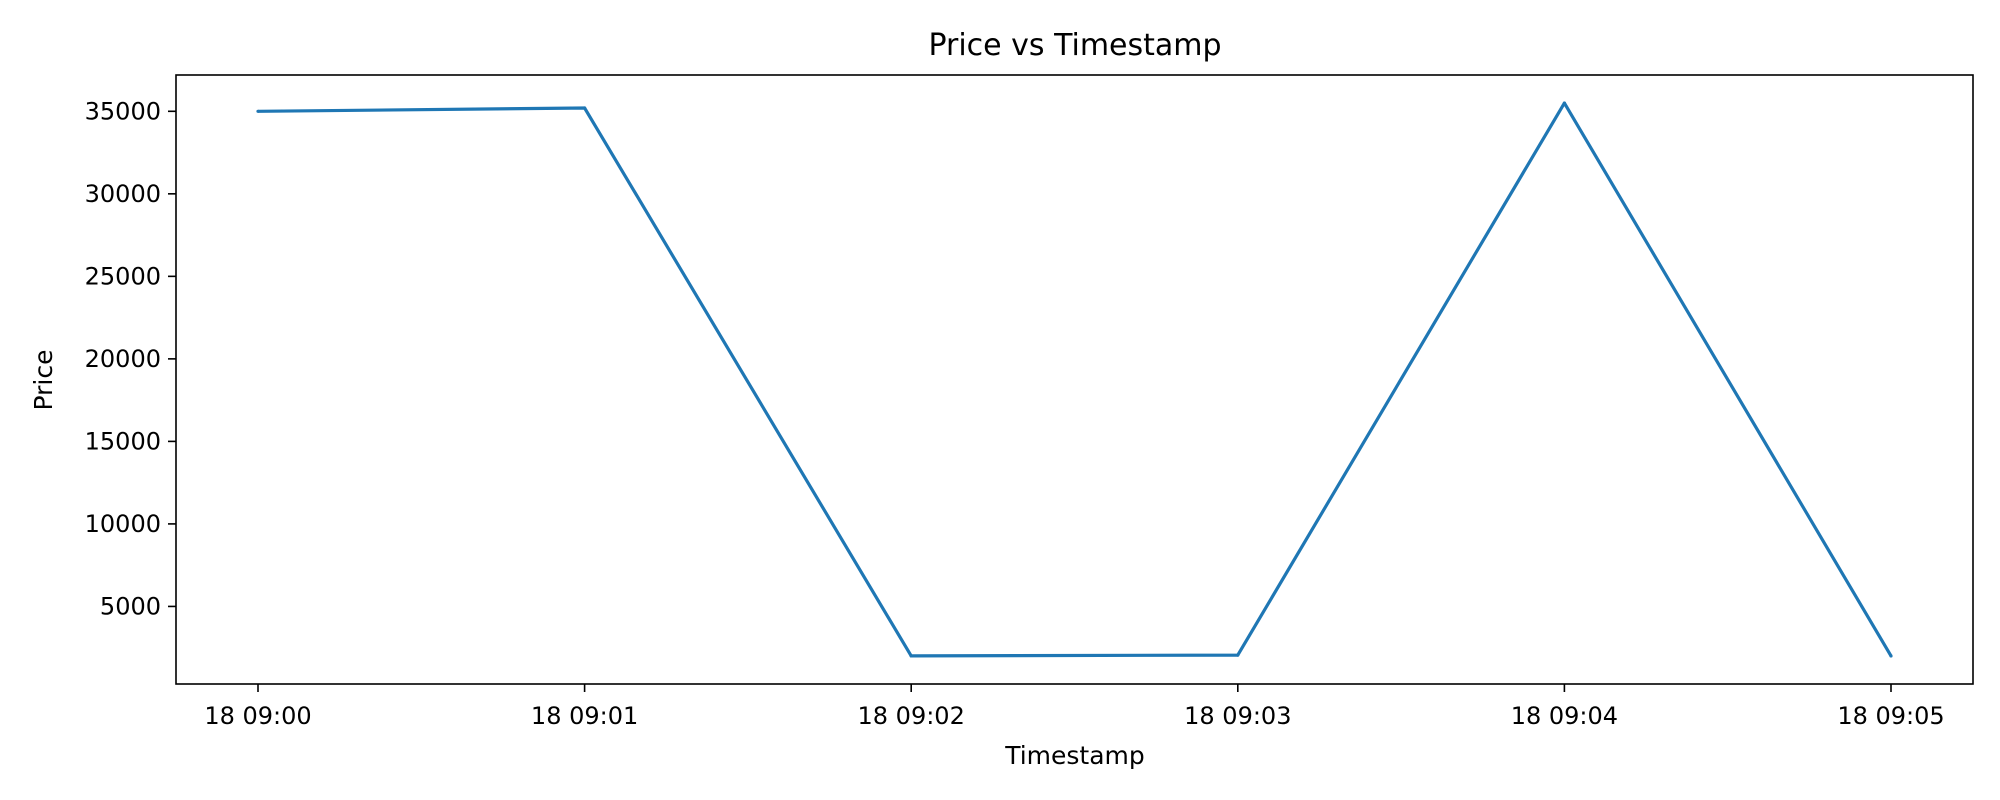 The height and width of the screenshot is (800, 2000). I want to click on y-tick-label: 30000, so click(123, 194).